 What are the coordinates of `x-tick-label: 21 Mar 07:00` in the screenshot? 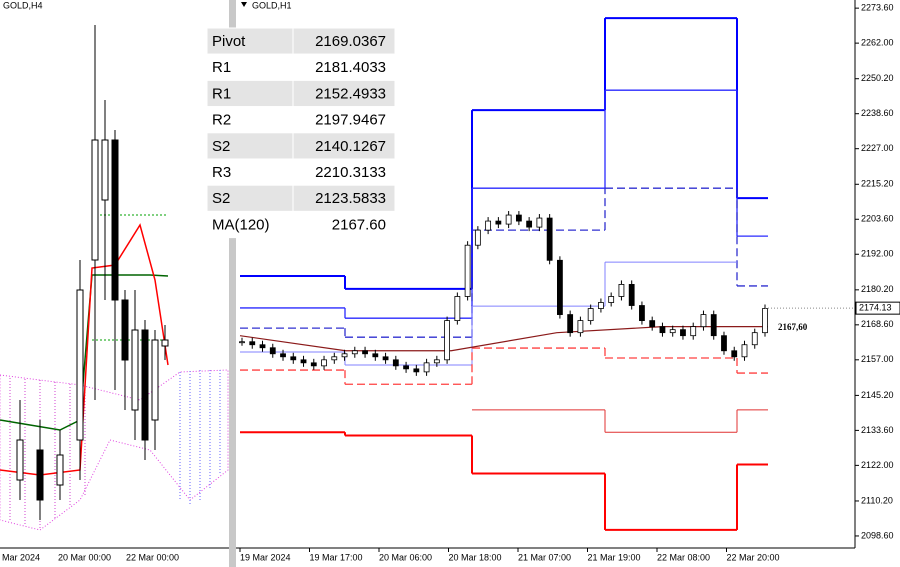 It's located at (544, 557).